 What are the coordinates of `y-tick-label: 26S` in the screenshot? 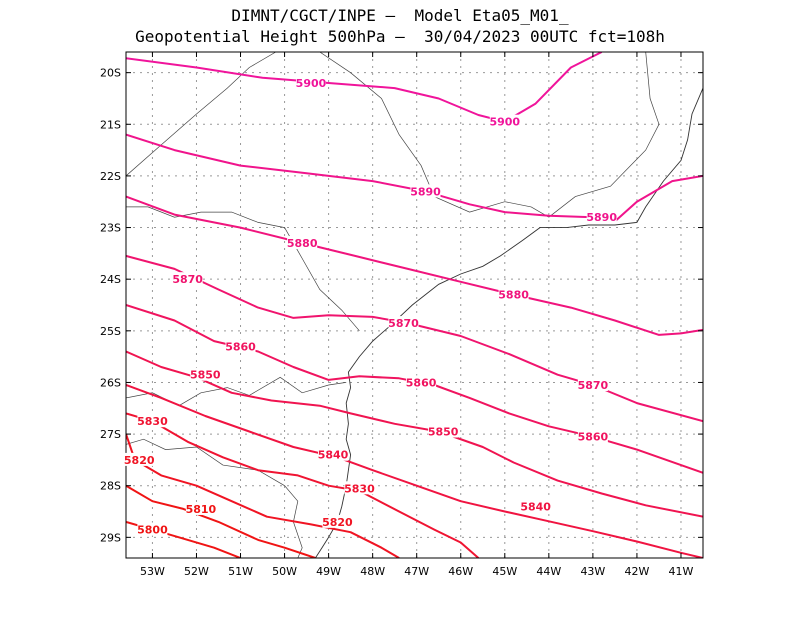 It's located at (110, 382).